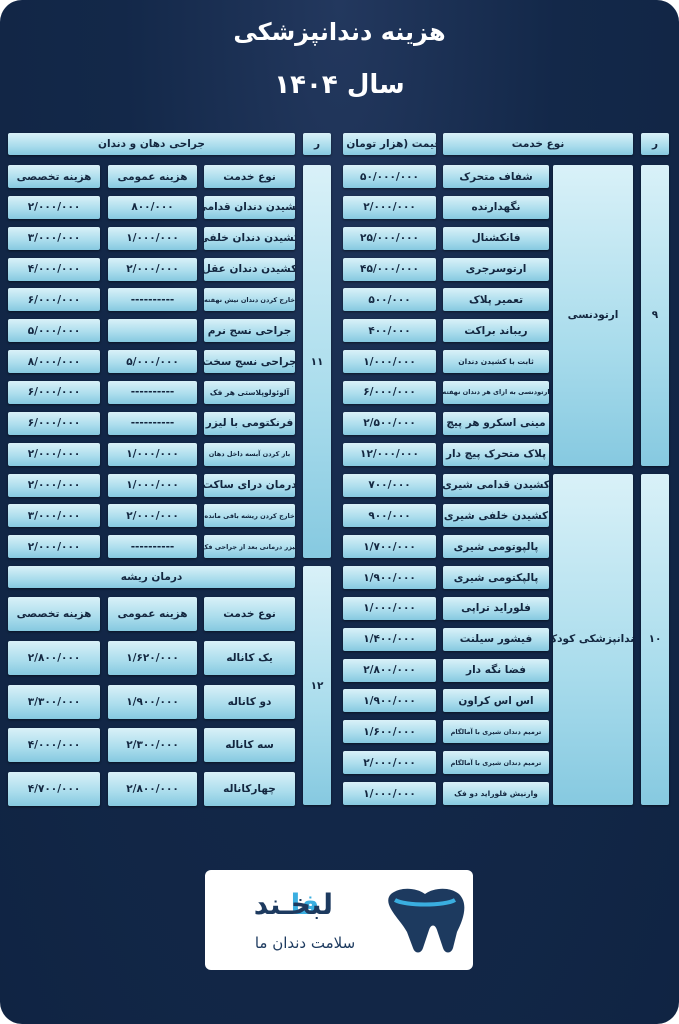 The height and width of the screenshot is (1024, 679). I want to click on service: اس اس کراون, so click(496, 701).